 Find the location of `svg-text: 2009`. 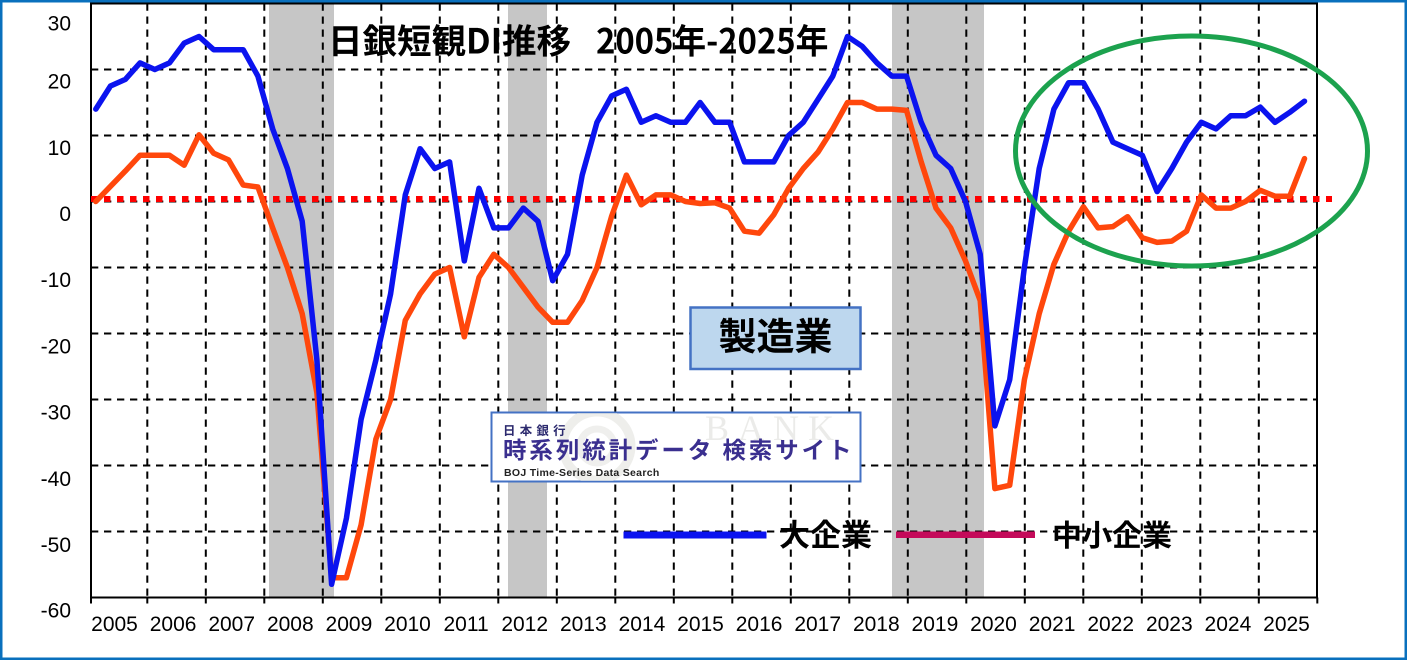

svg-text: 2009 is located at coordinates (349, 624).